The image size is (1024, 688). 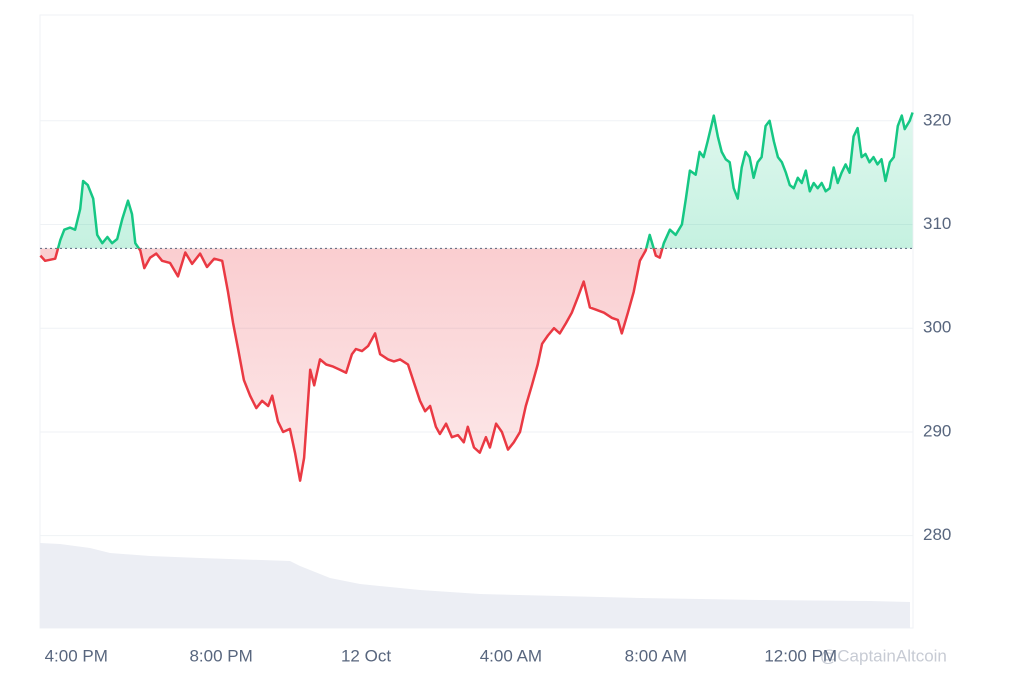 What do you see at coordinates (511, 655) in the screenshot?
I see `x-tick-label: 4:00 AM` at bounding box center [511, 655].